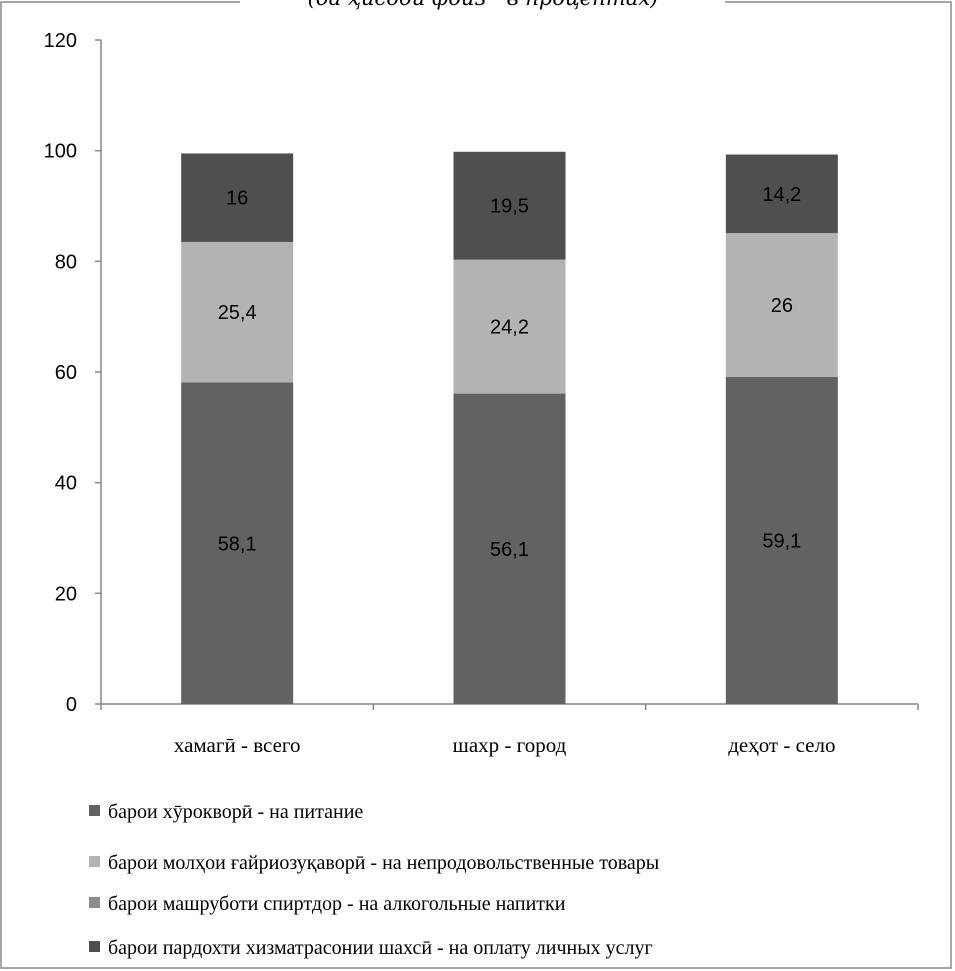 This screenshot has width=955, height=971. I want to click on data-label: 58,1, so click(237, 544).